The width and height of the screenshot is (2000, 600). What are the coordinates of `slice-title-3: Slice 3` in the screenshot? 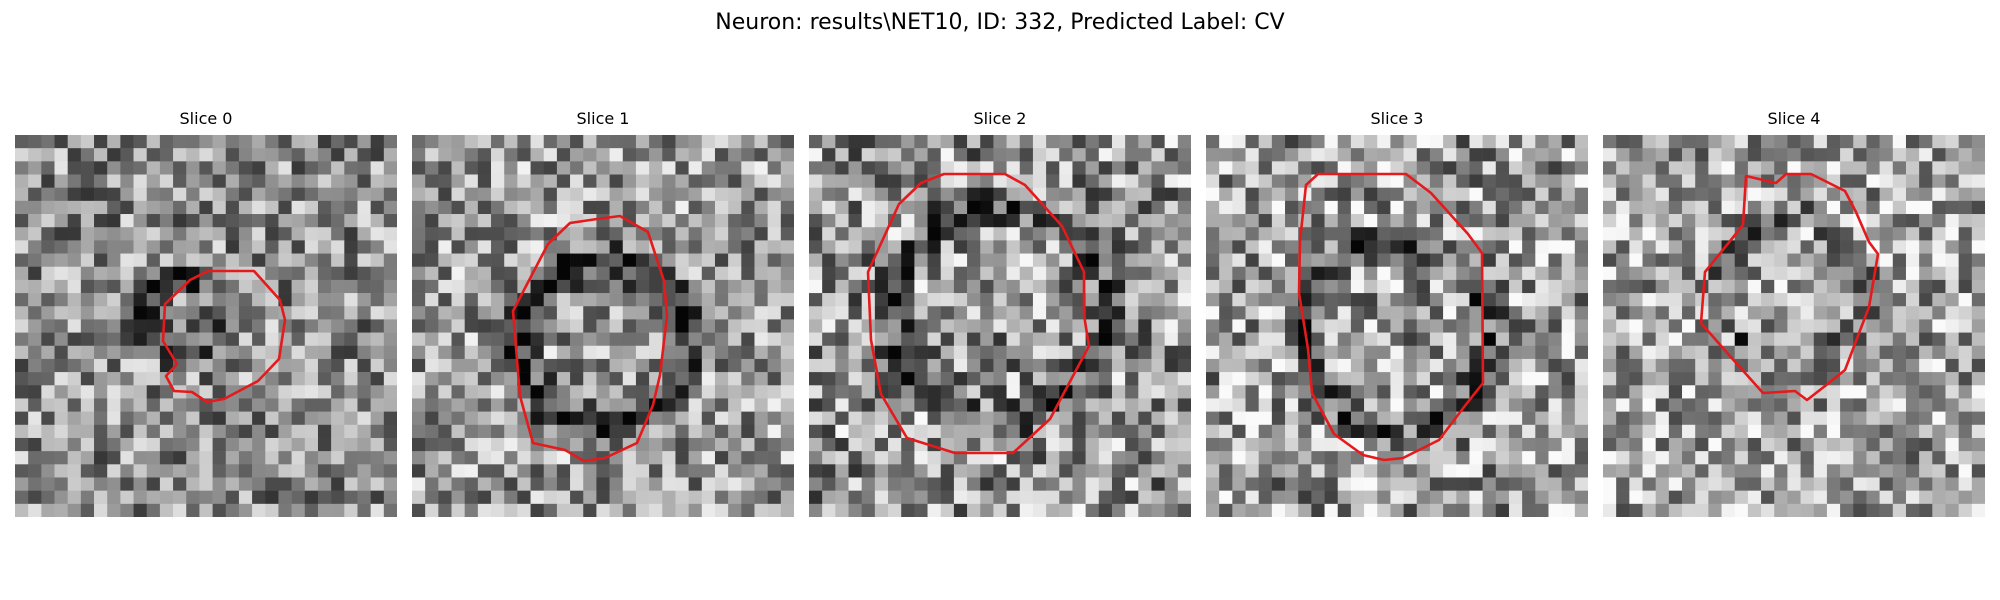 It's located at (1397, 118).